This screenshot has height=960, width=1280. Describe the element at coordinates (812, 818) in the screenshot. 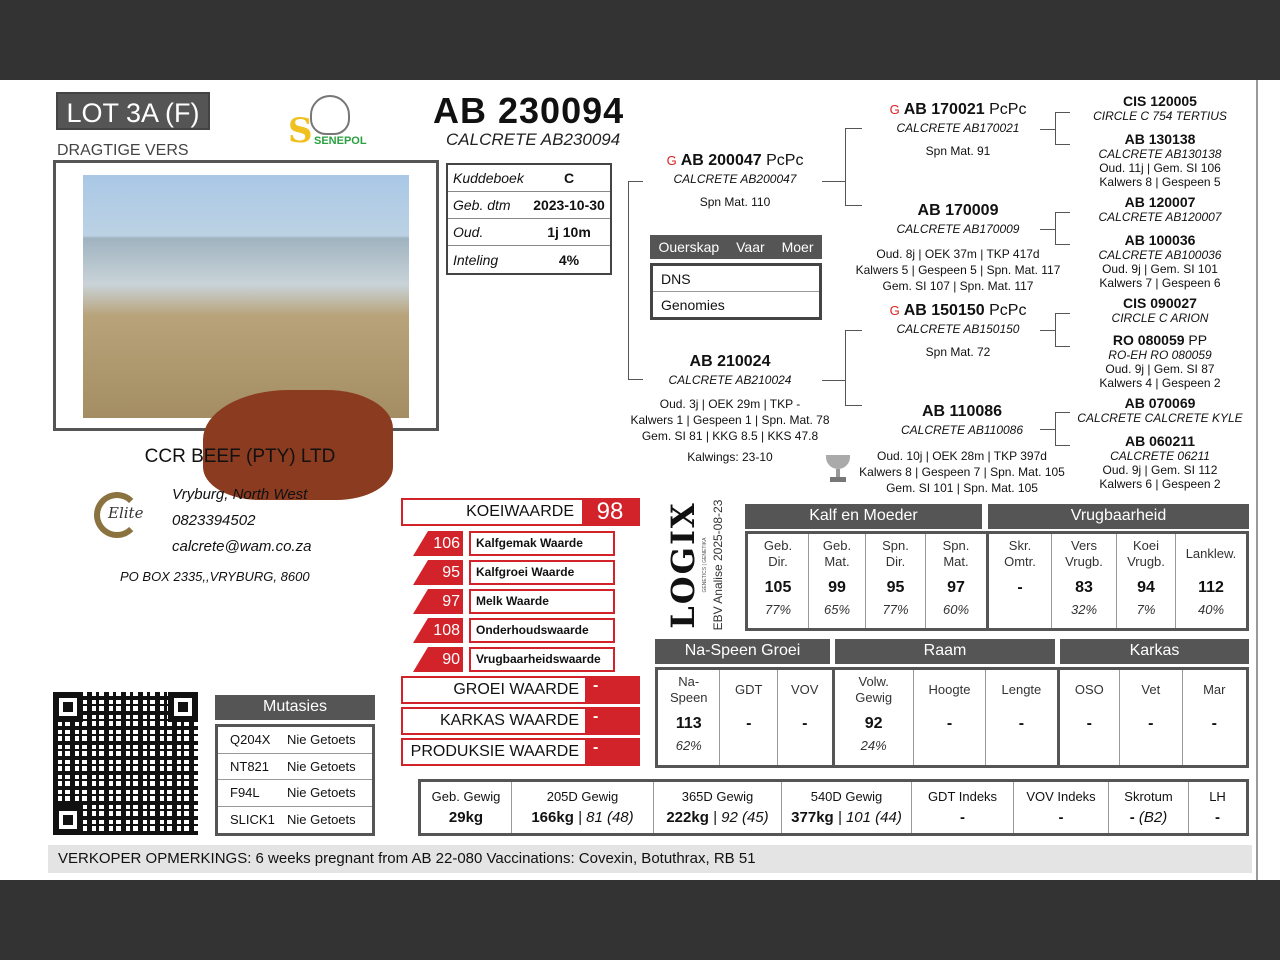

I see `weight-main: 377kg` at that location.